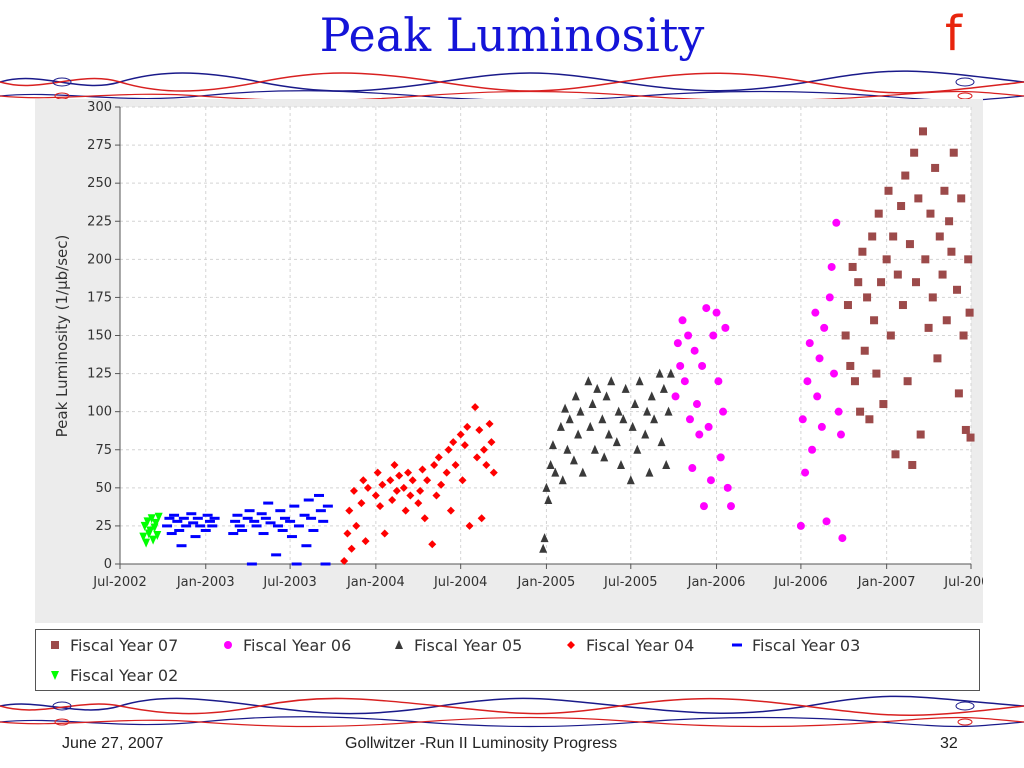 This screenshot has height=768, width=1024. Describe the element at coordinates (99, 221) in the screenshot. I see `y-tick-label: 225` at that location.